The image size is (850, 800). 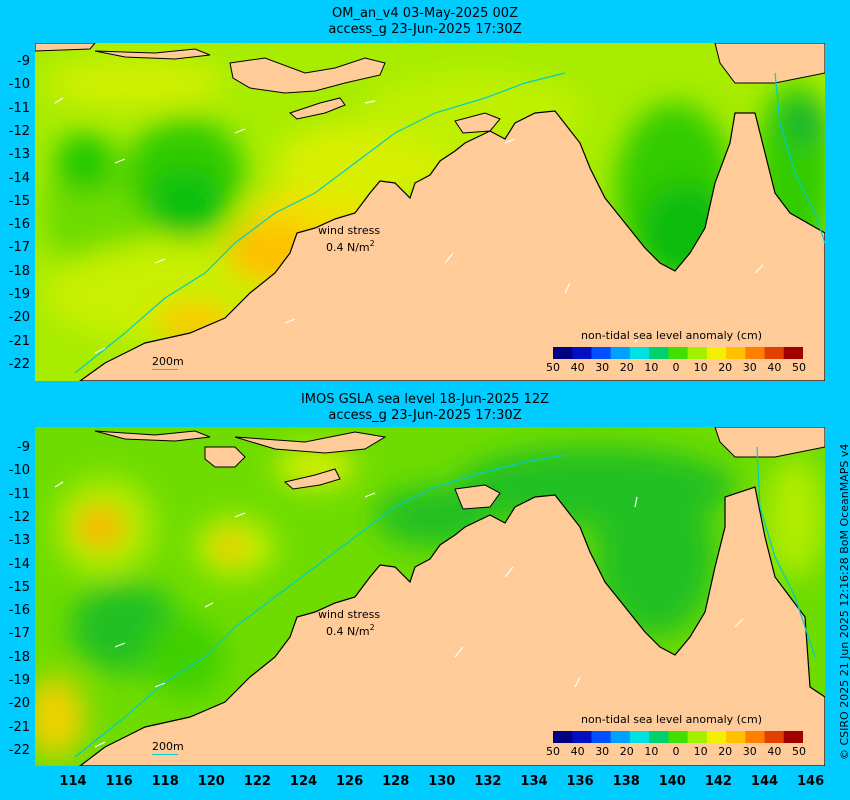 I want to click on panel2-y-tick: -10, so click(x=19, y=471).